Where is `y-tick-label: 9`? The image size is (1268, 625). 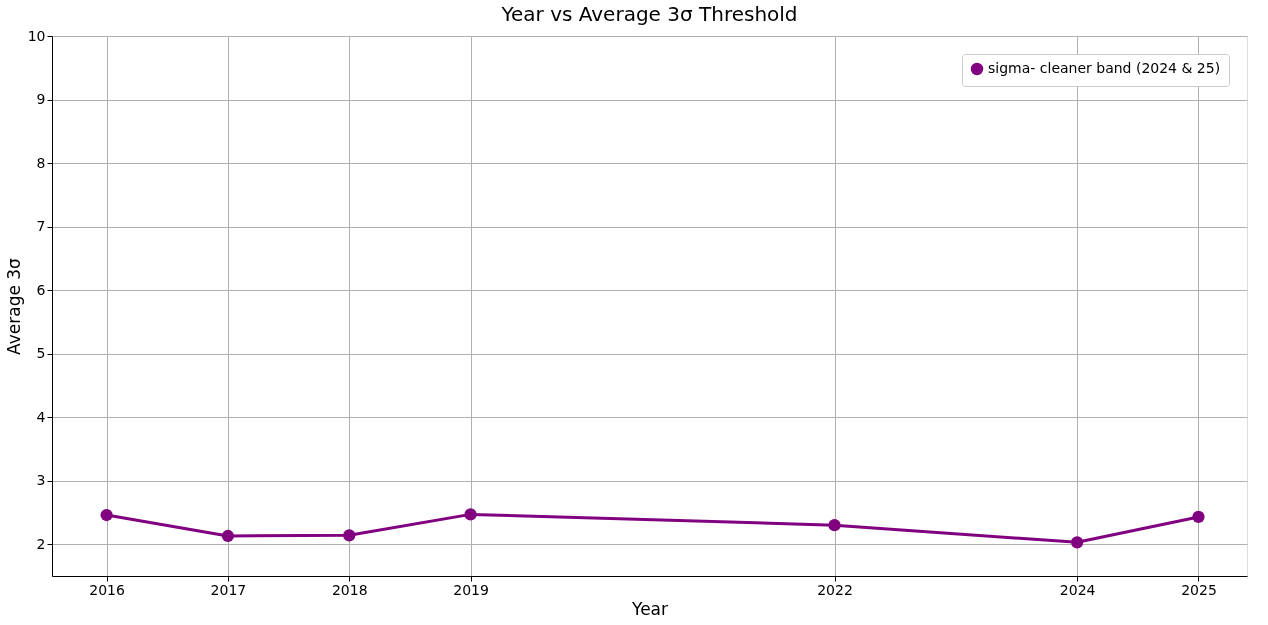 y-tick-label: 9 is located at coordinates (41, 99).